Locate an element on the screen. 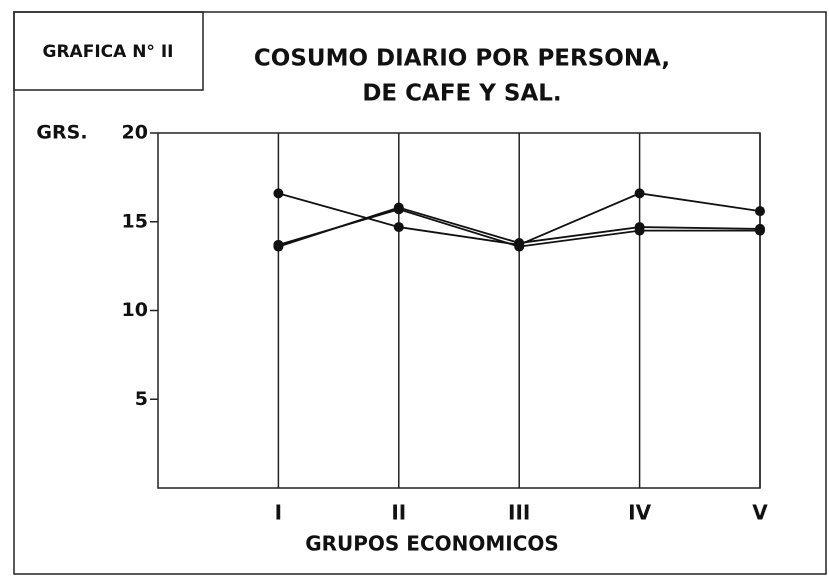  y-tick-label: 10 is located at coordinates (135, 310).